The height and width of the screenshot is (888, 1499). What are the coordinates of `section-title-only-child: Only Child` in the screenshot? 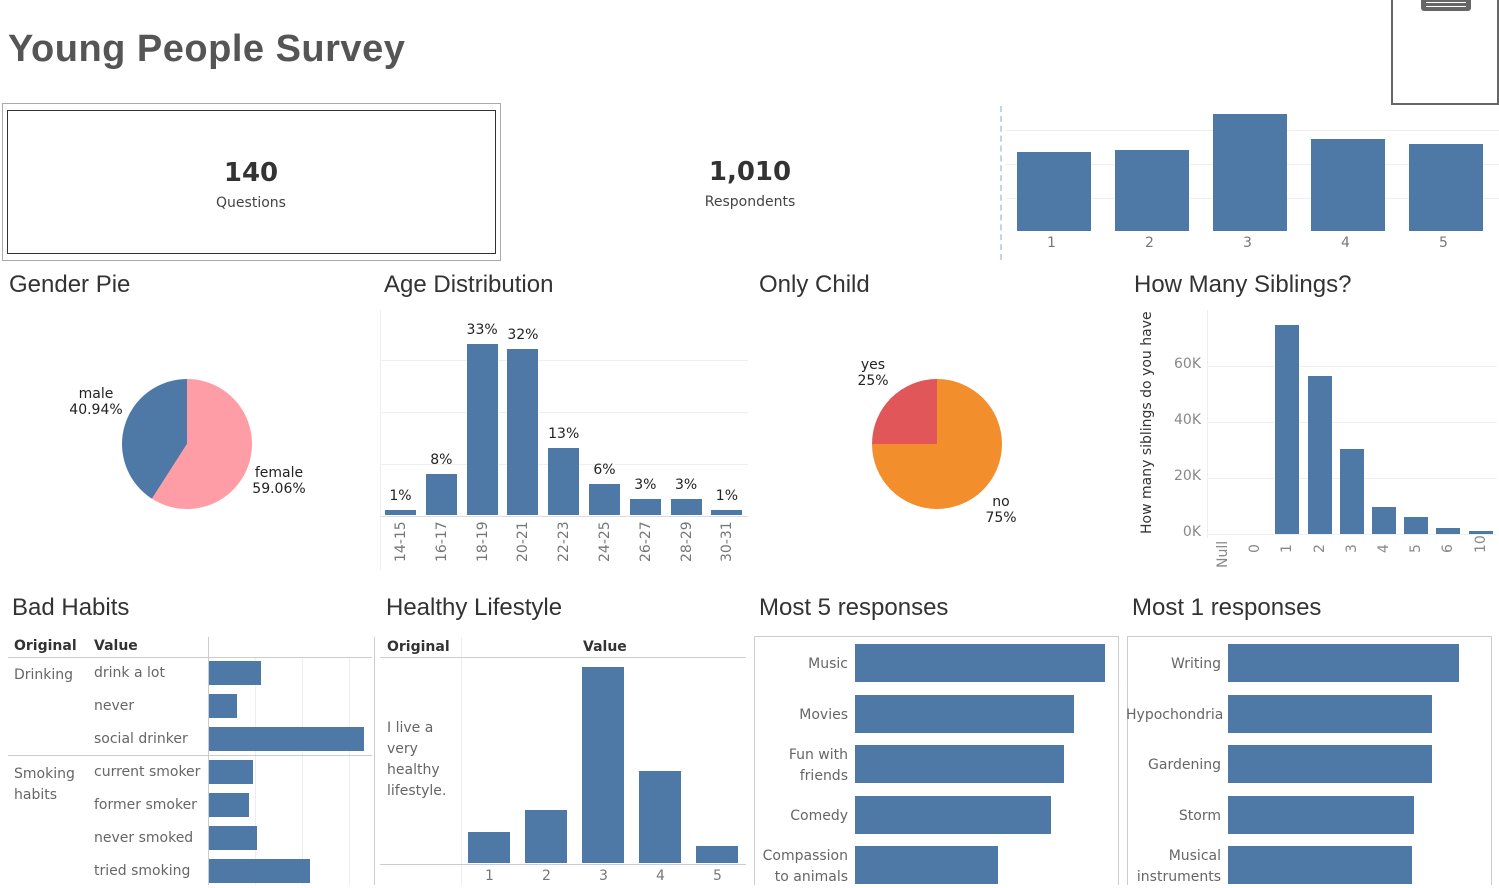 It's located at (814, 284).